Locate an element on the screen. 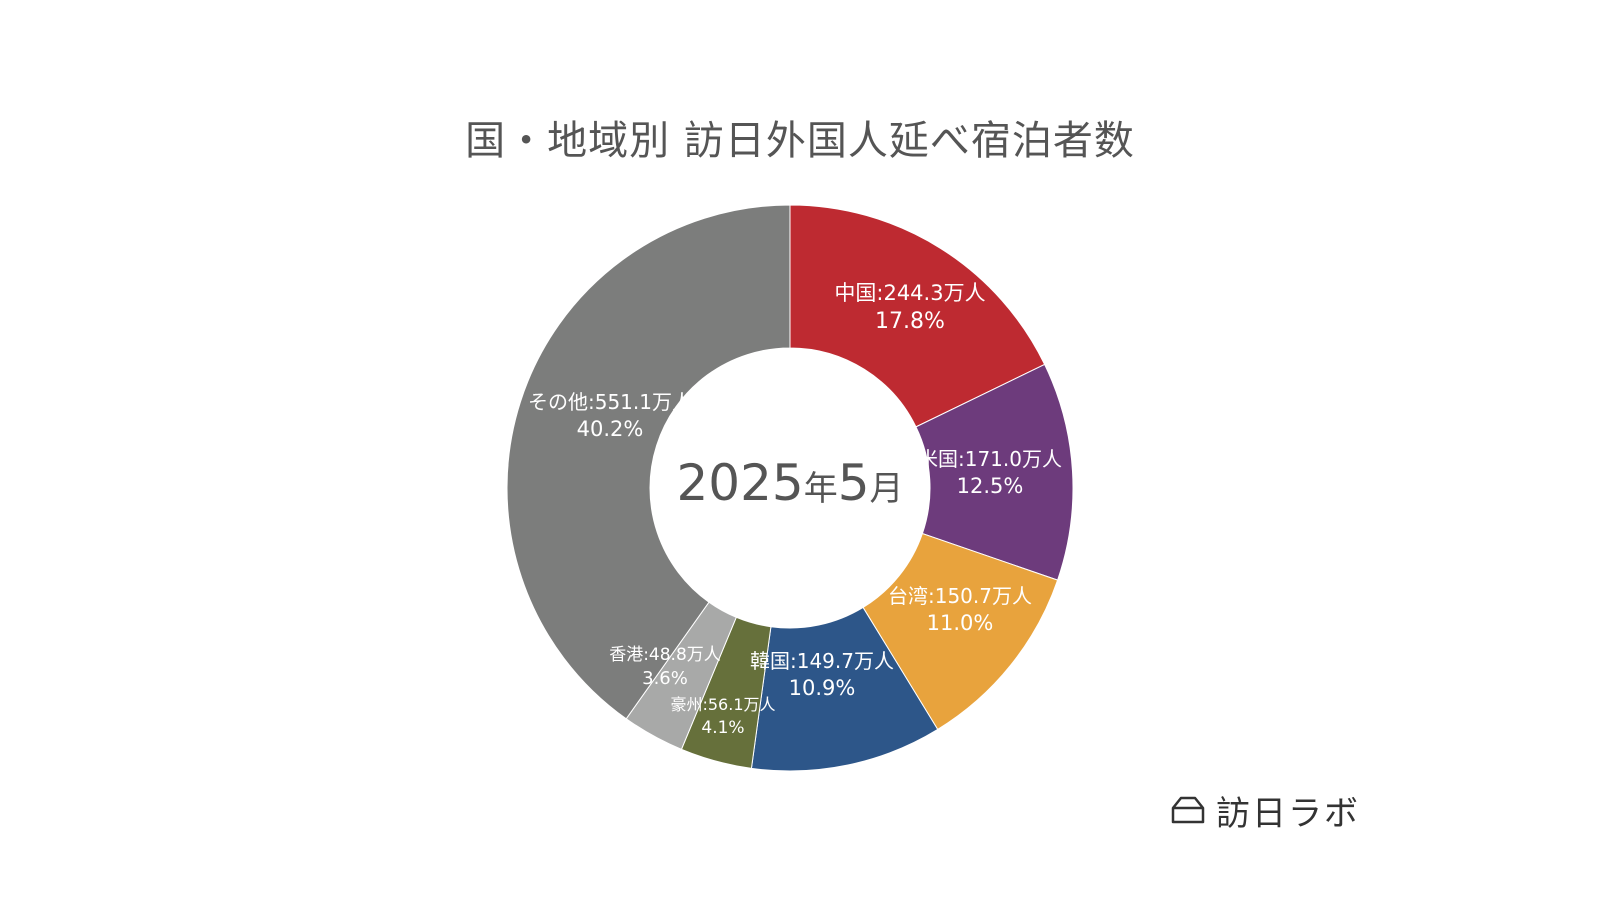 This screenshot has width=1600, height=900. house-outline-icon is located at coordinates (1188, 810).